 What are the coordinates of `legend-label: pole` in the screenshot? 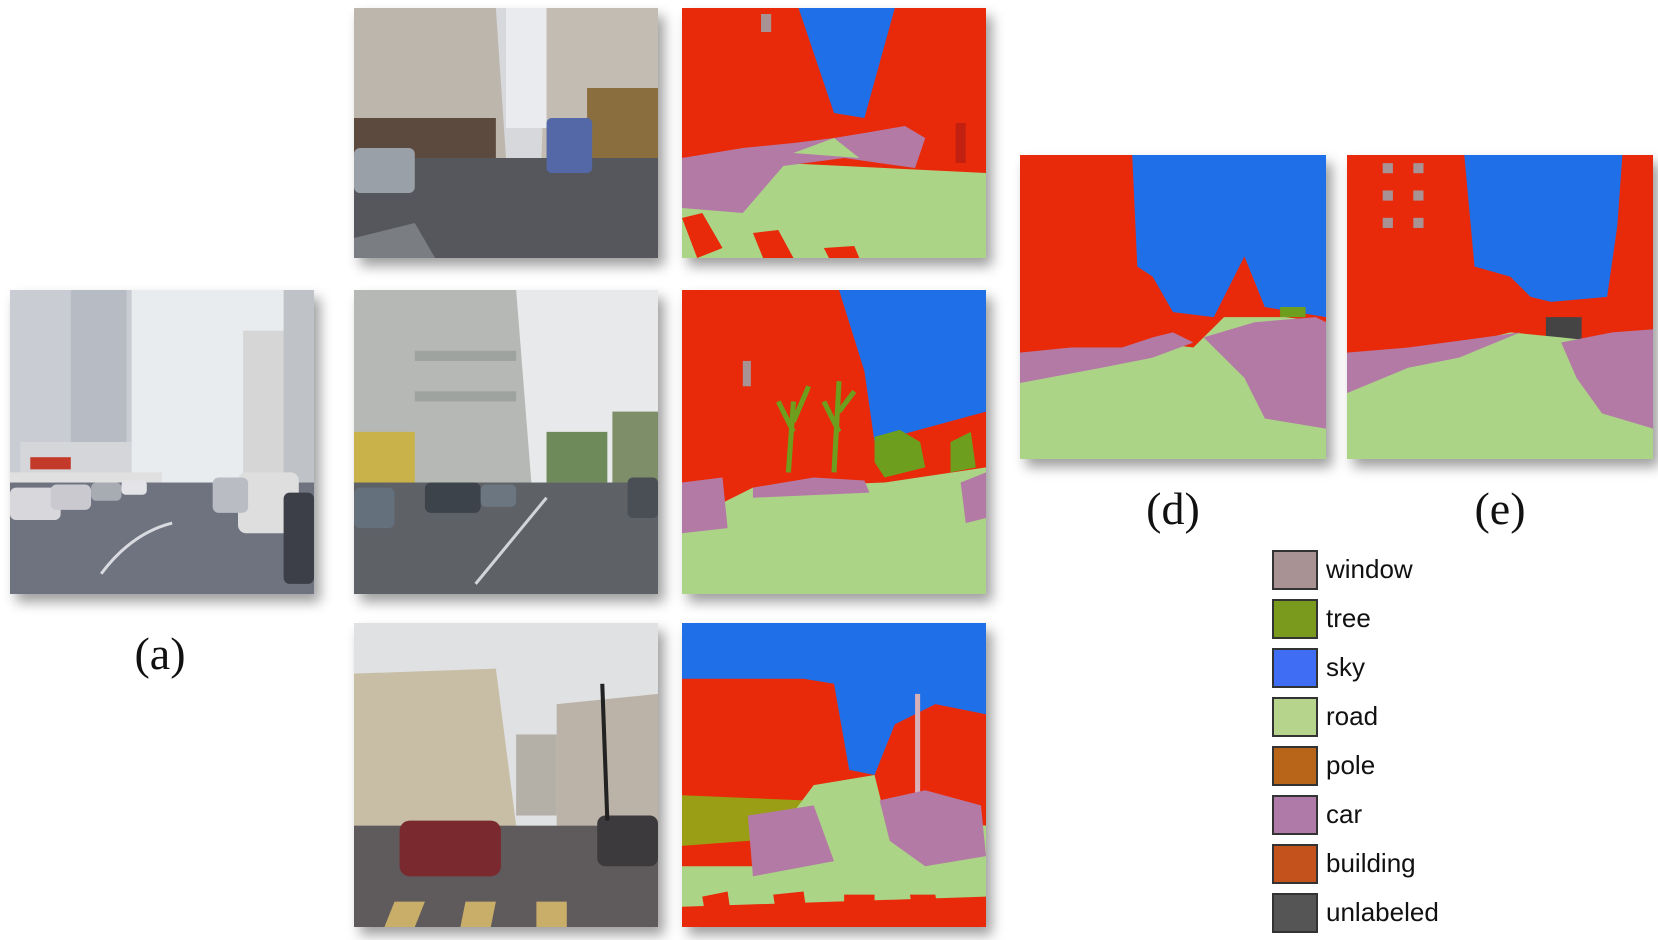 It's located at (1351, 765).